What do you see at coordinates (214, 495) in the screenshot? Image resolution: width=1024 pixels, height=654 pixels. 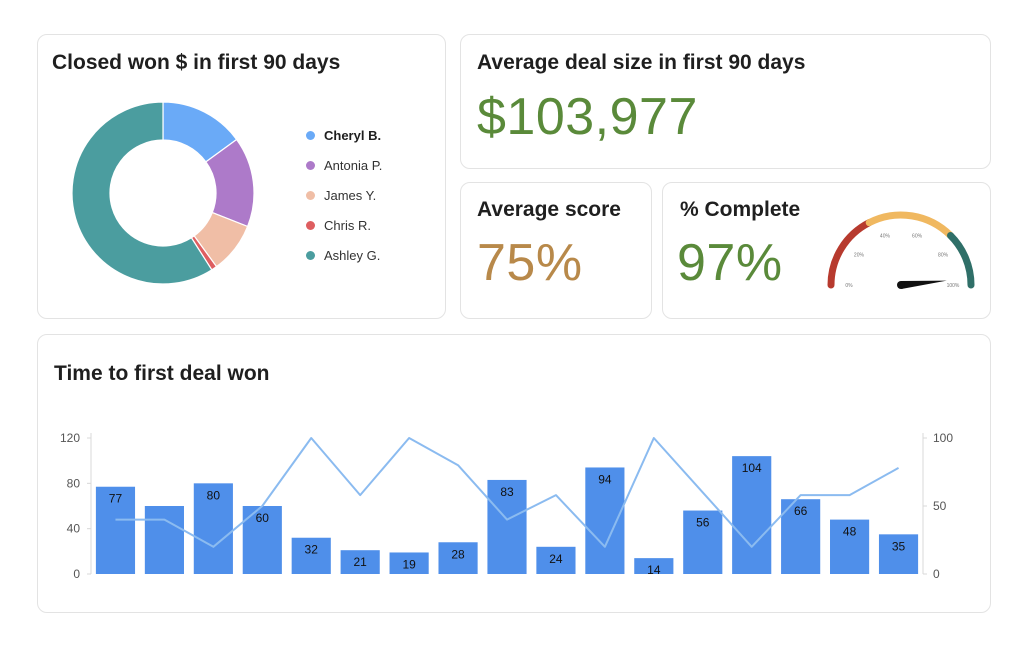 I see `bar-value-label: 80` at bounding box center [214, 495].